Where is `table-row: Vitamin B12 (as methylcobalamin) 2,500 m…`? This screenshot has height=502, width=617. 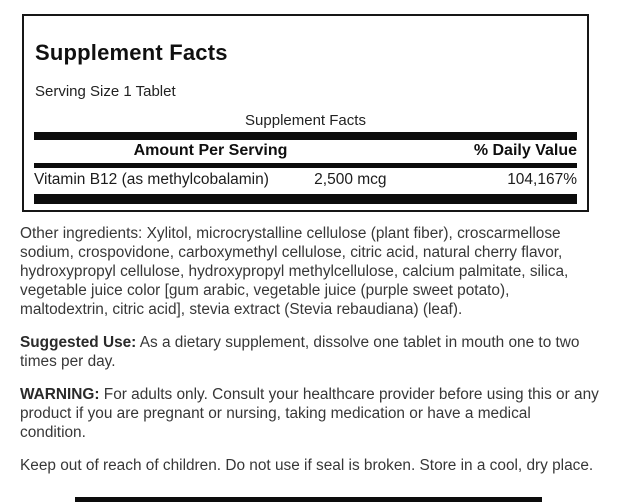
table-row: Vitamin B12 (as methylcobalamin) 2,500 m… is located at coordinates (305, 180).